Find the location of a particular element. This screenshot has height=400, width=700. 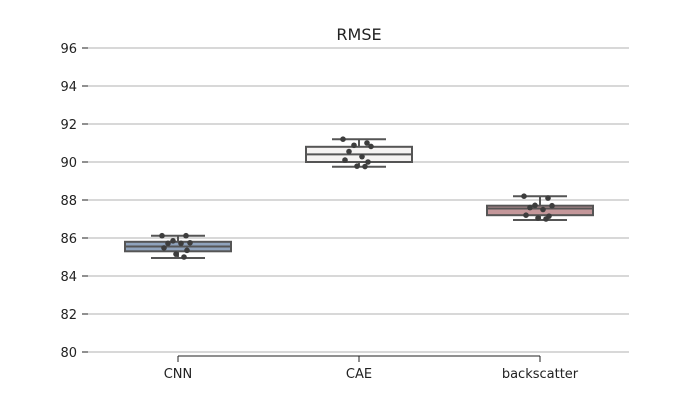

box-CNN is located at coordinates (178, 246).